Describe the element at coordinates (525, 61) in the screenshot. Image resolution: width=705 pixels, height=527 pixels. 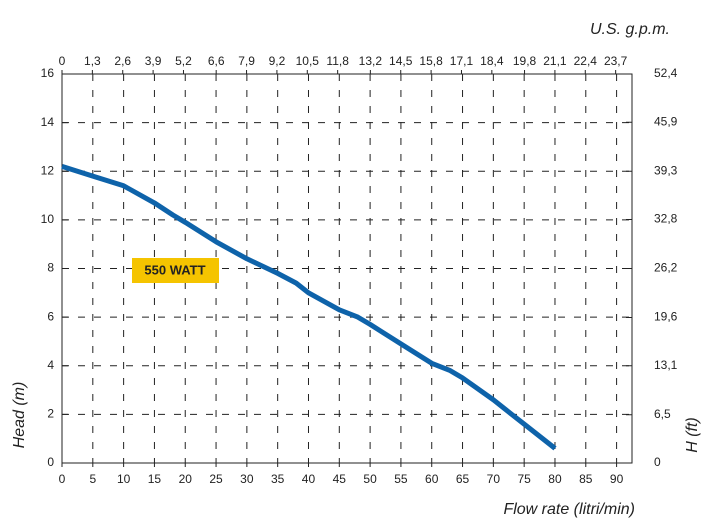
I see `x2-tick-label: 19,8` at that location.